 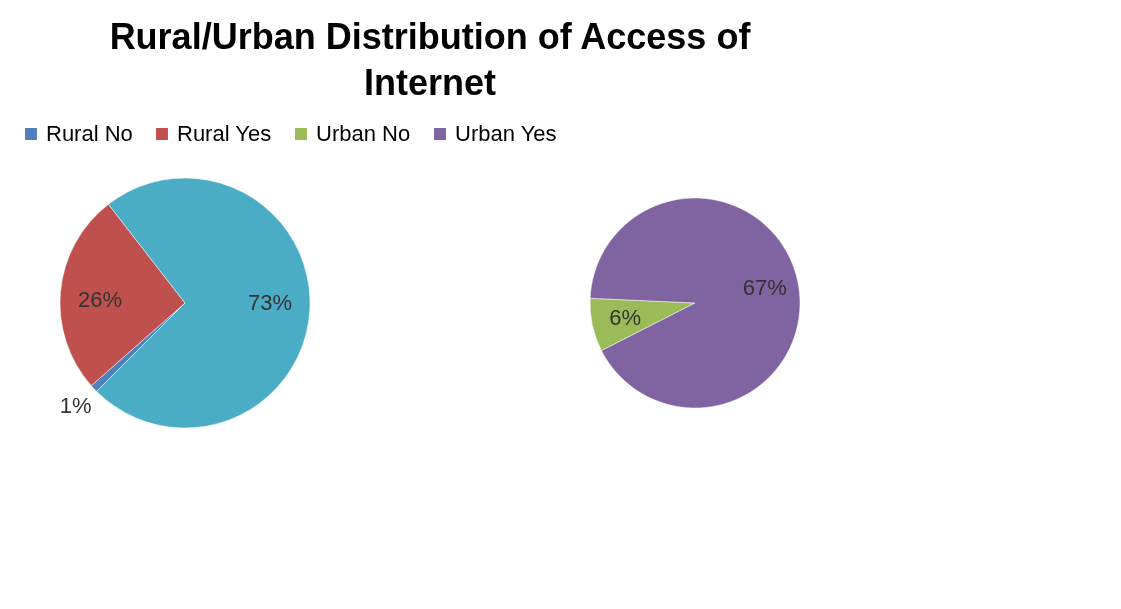 I want to click on data-label: 1%, so click(x=75, y=405).